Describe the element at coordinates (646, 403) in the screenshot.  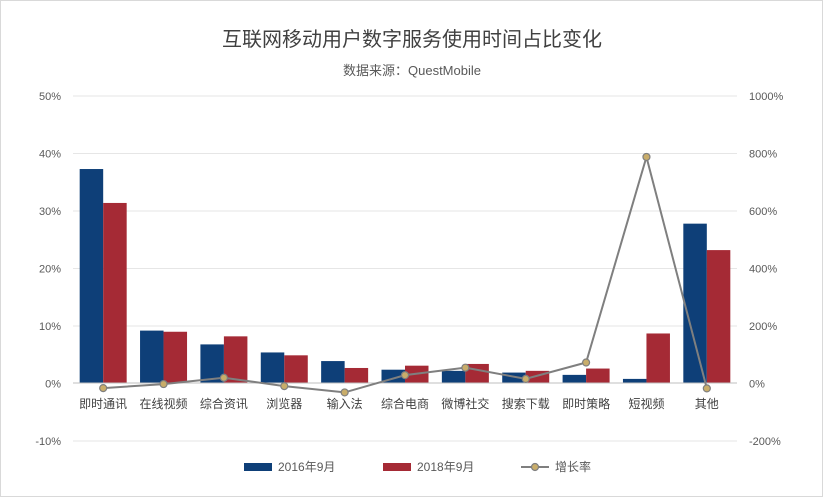
I see `category-label: 短视频` at that location.